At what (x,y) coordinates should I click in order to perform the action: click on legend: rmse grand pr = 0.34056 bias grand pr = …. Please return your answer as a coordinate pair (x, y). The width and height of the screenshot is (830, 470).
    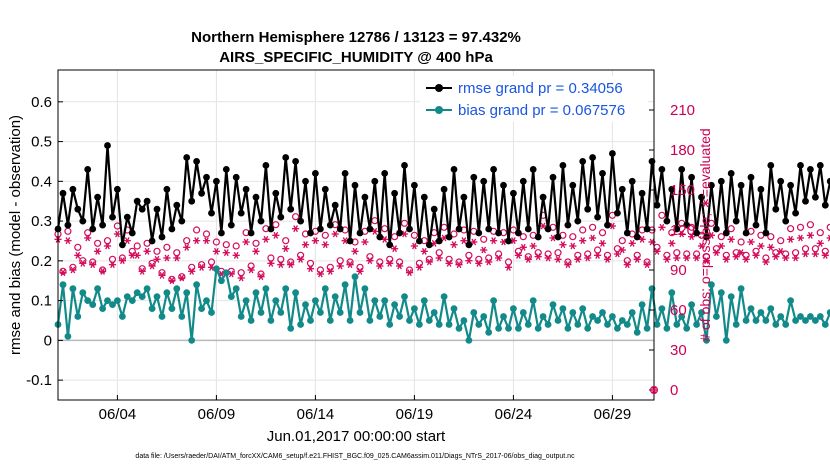
    Looking at the image, I should click on (534, 99).